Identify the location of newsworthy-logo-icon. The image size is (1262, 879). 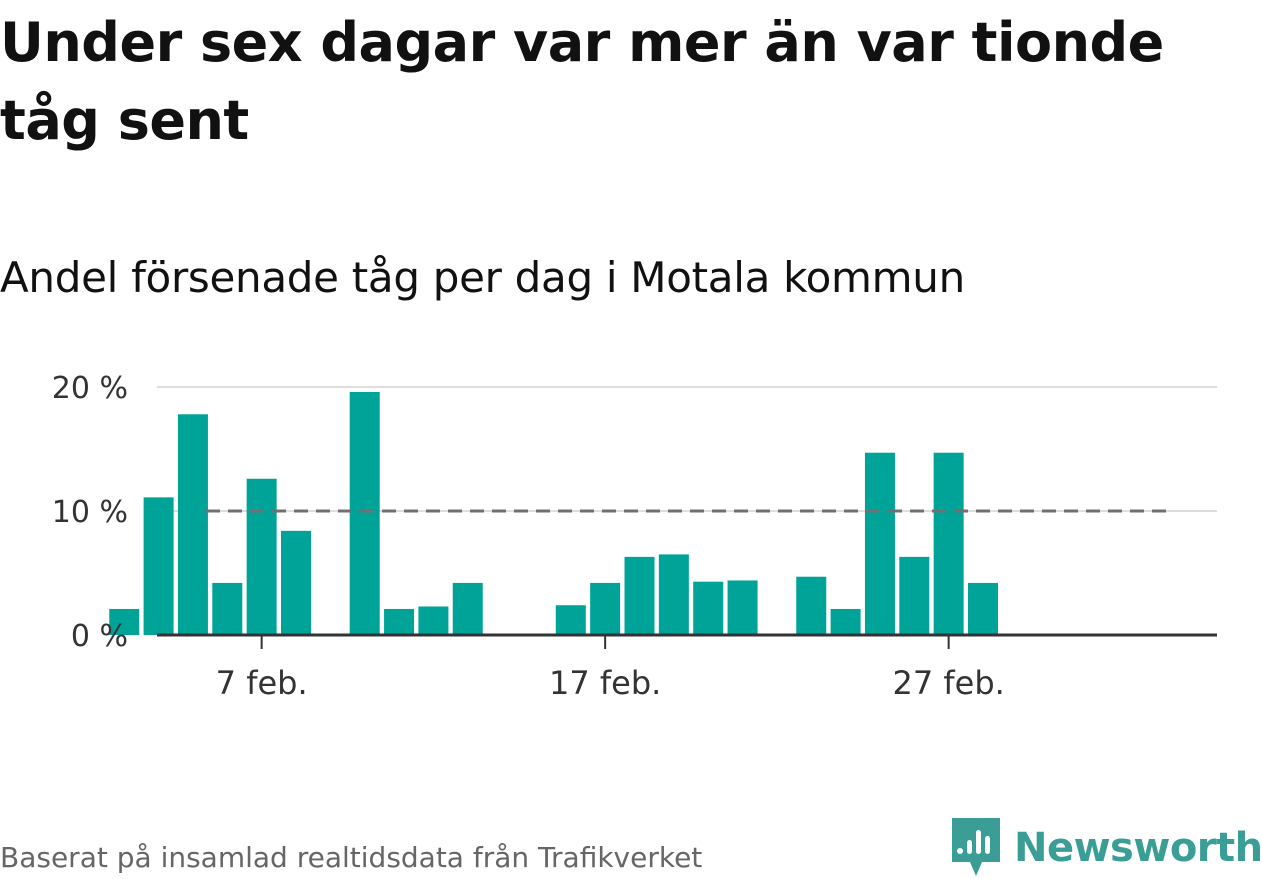
(976, 847).